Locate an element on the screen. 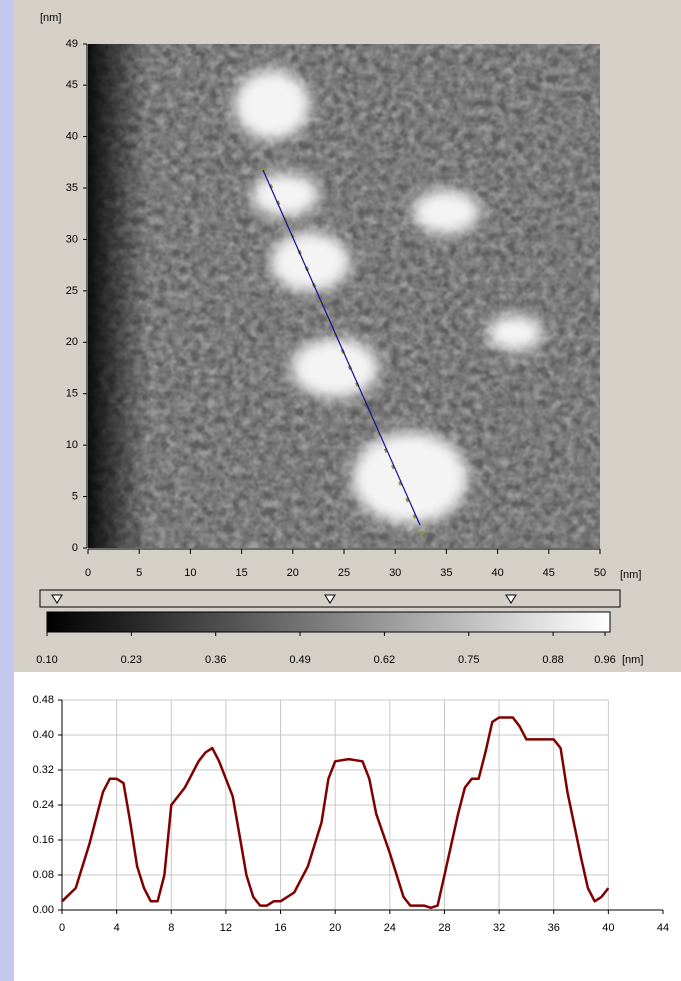  x-tick-label: 44 is located at coordinates (663, 928).